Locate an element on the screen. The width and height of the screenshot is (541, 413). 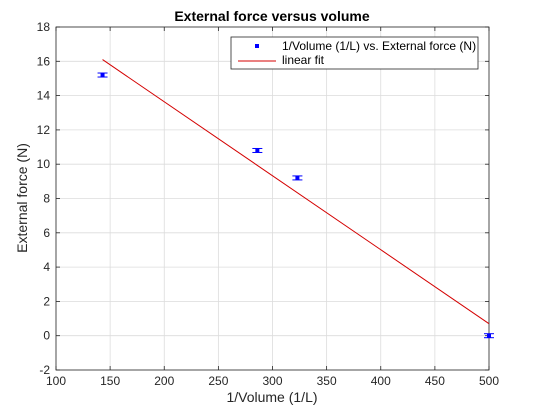
y-tick-label: 12 is located at coordinates (44, 130).